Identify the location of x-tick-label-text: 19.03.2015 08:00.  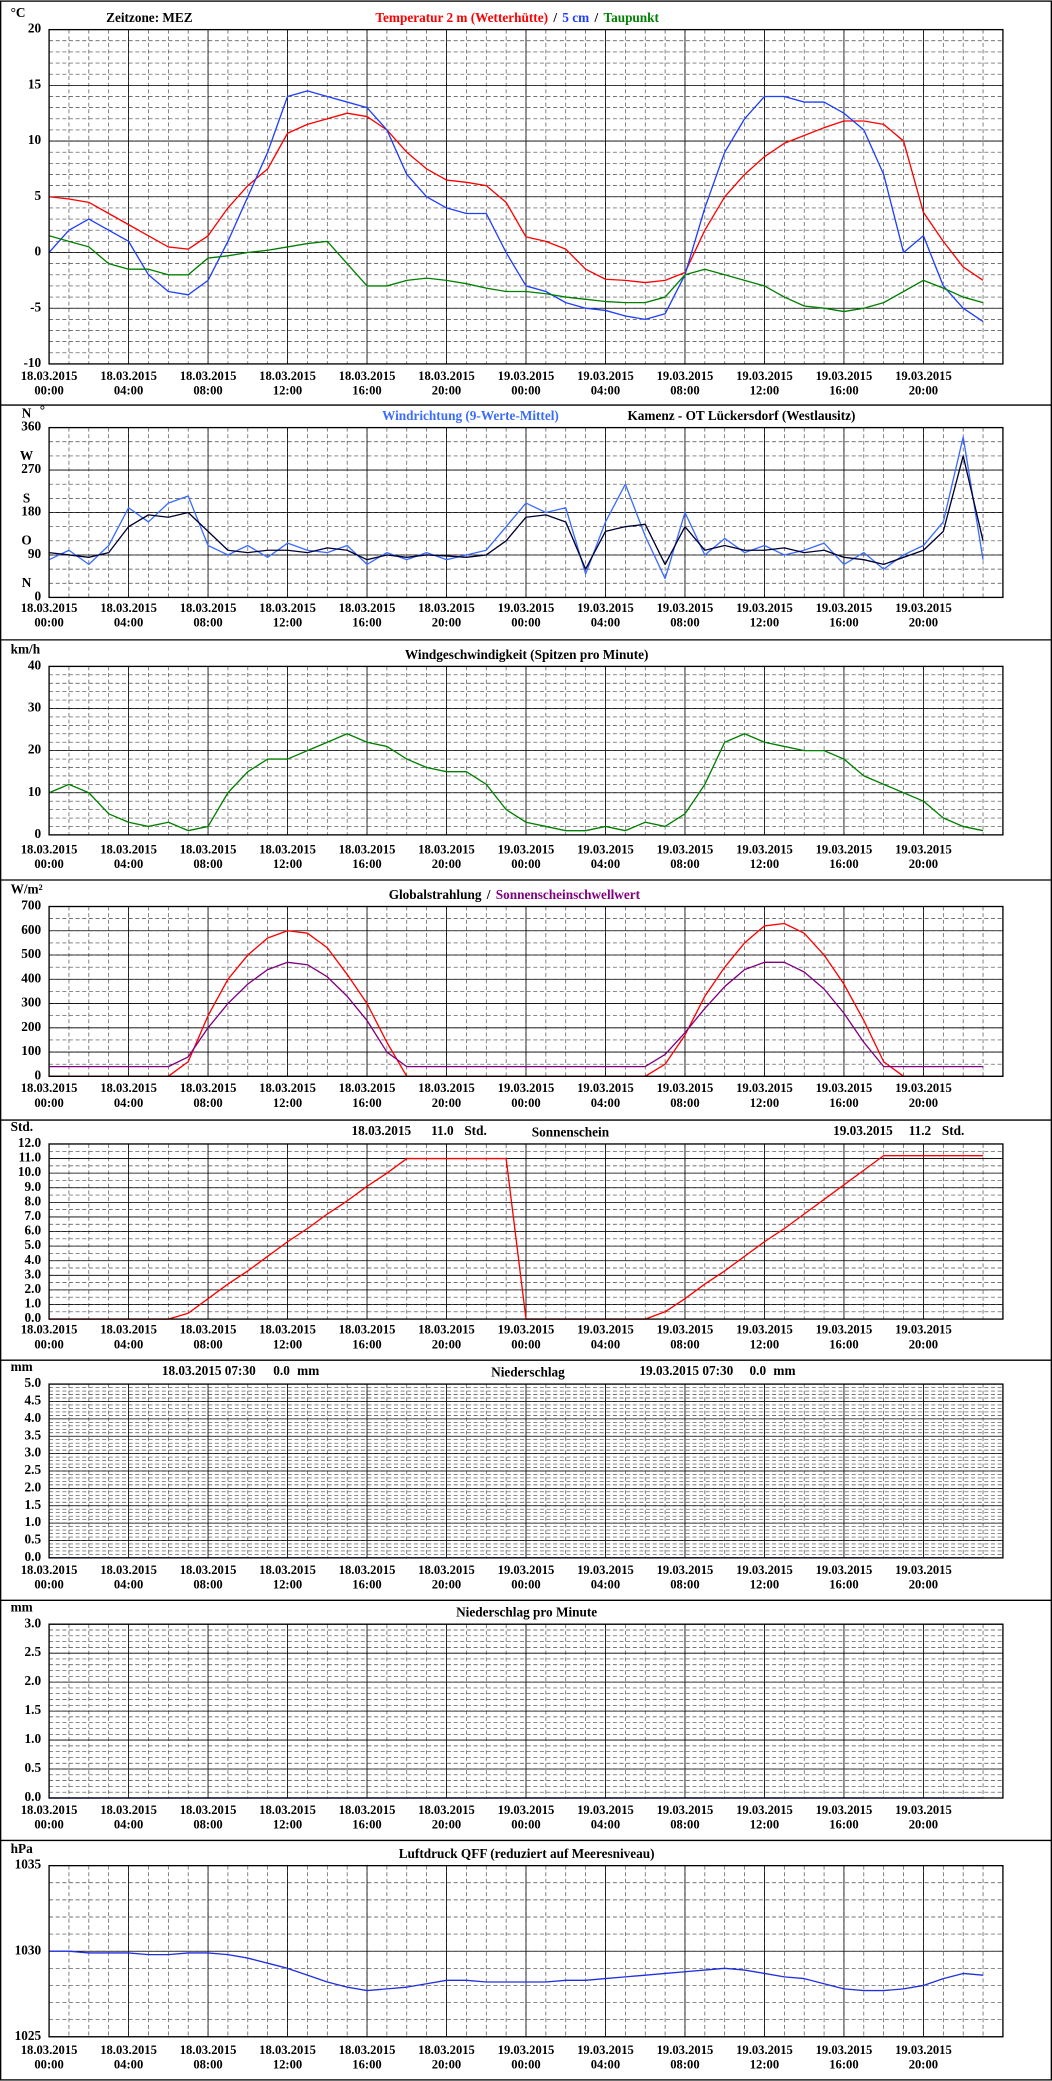
(685, 1578).